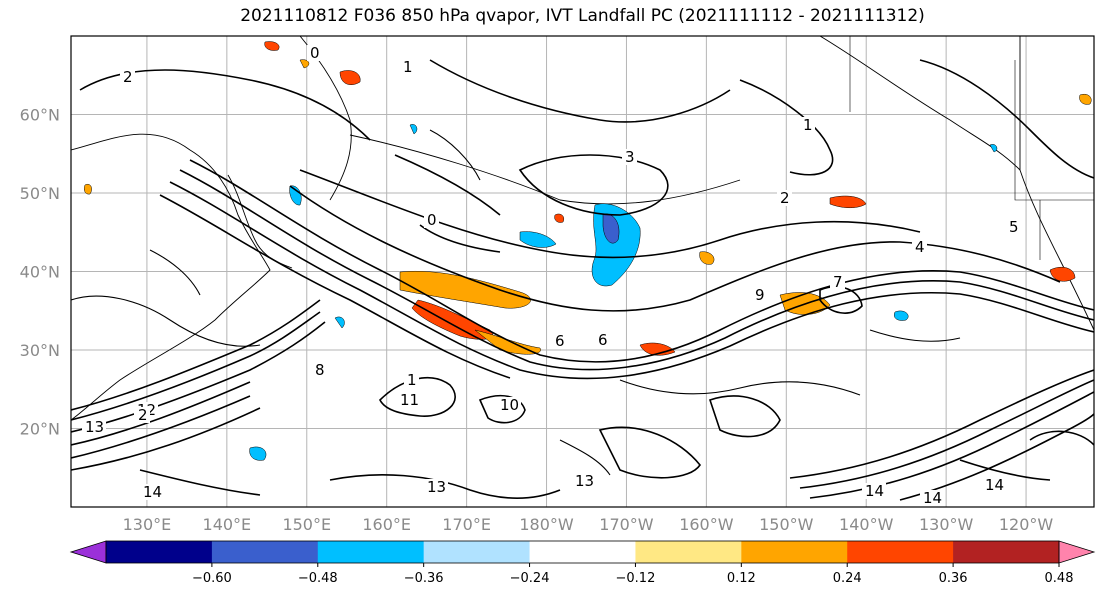  I want to click on contour-label: 10, so click(509, 405).